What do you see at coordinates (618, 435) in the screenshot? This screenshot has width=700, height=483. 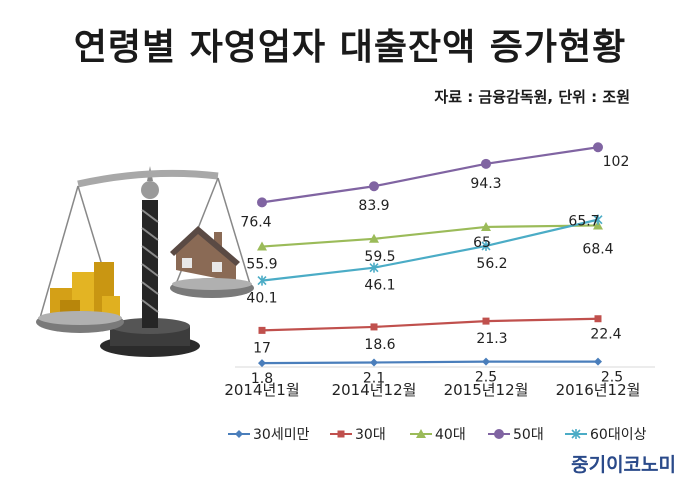 I see `legend-label: 60대이상` at bounding box center [618, 435].